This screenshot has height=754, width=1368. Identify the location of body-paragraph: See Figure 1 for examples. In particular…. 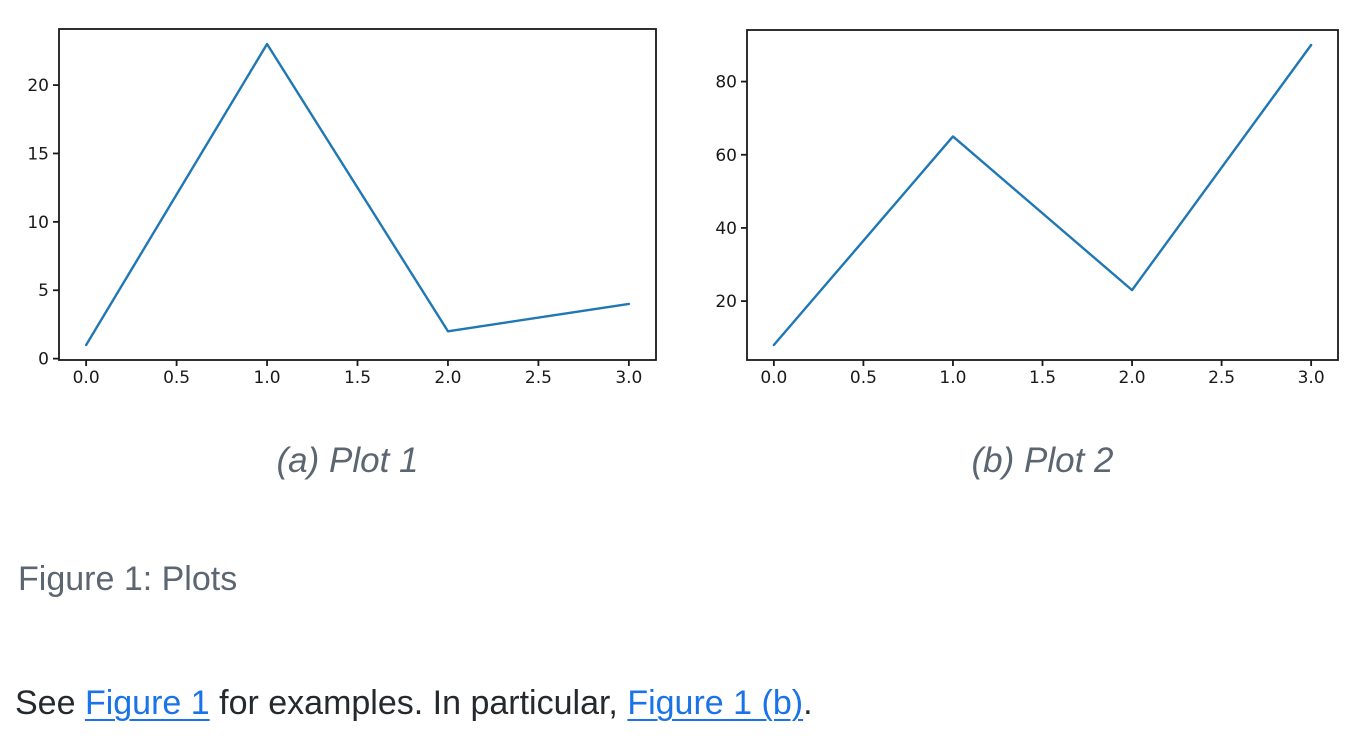
(414, 703).